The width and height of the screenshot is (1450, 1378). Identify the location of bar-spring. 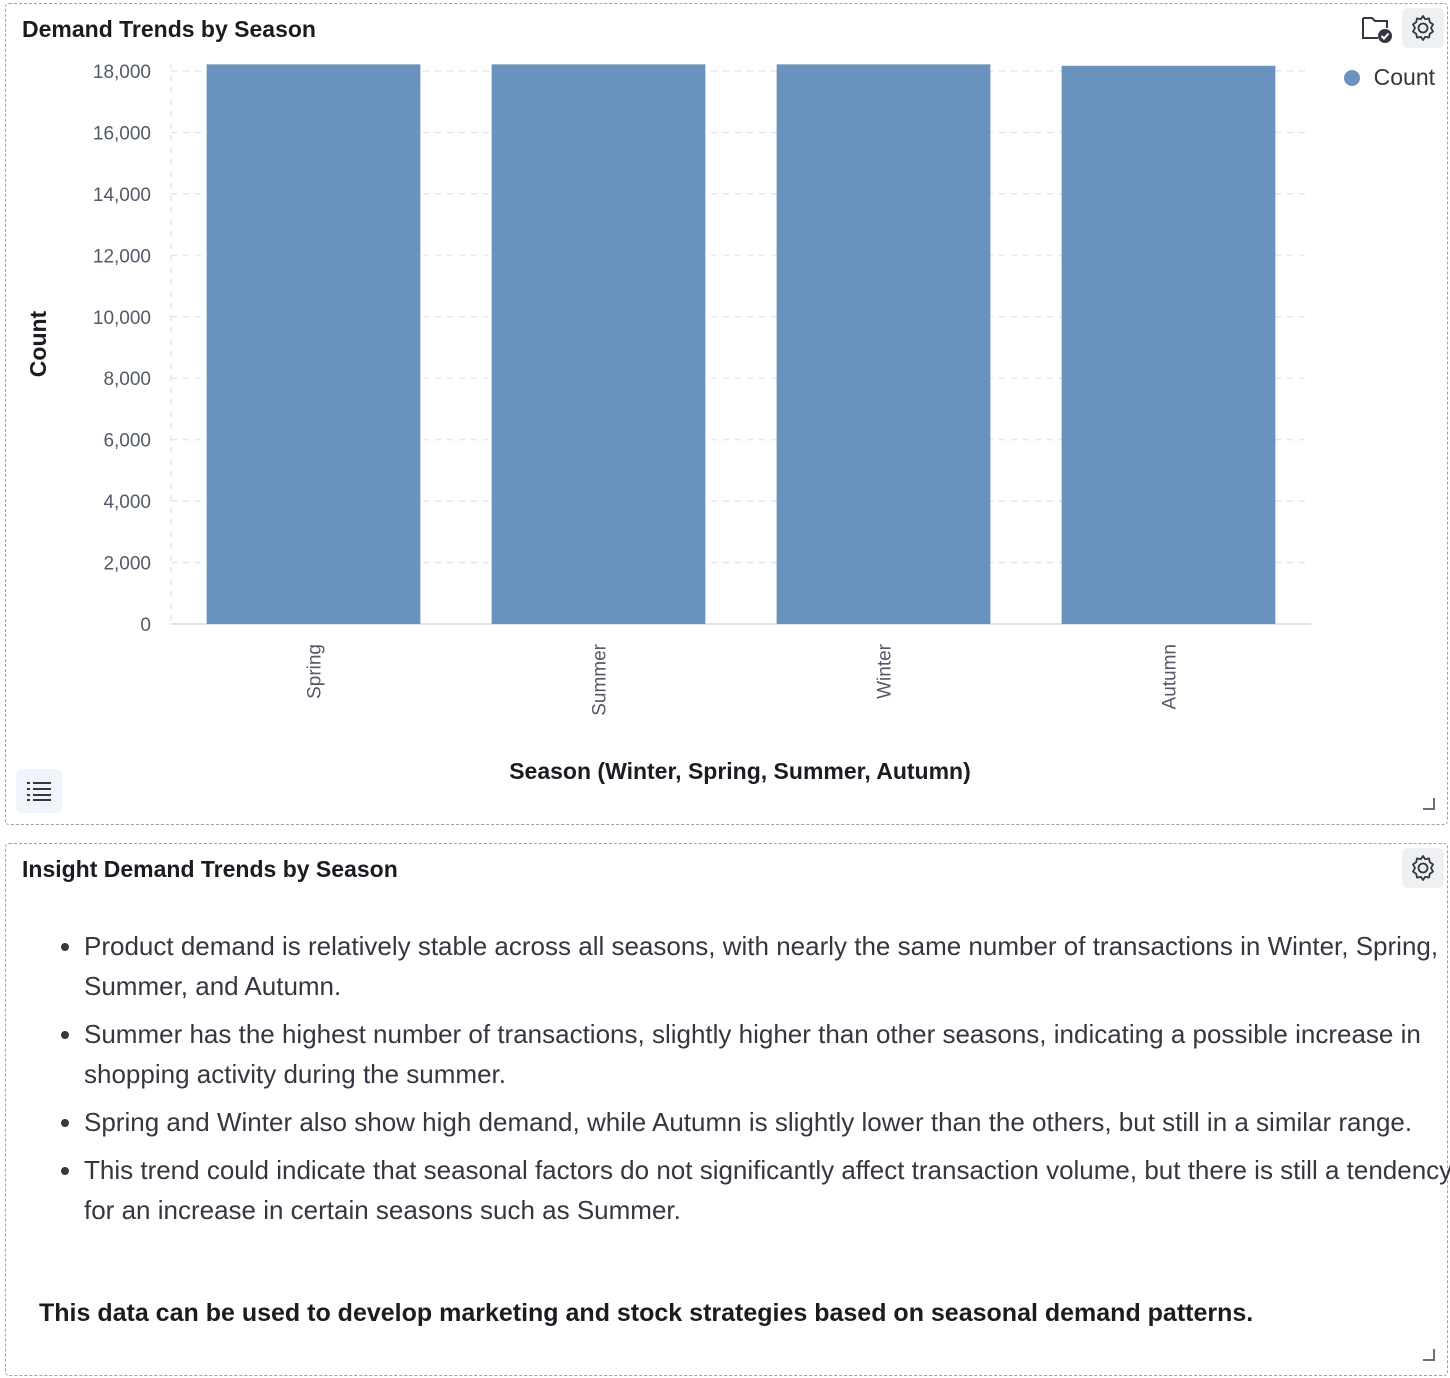
(313, 344).